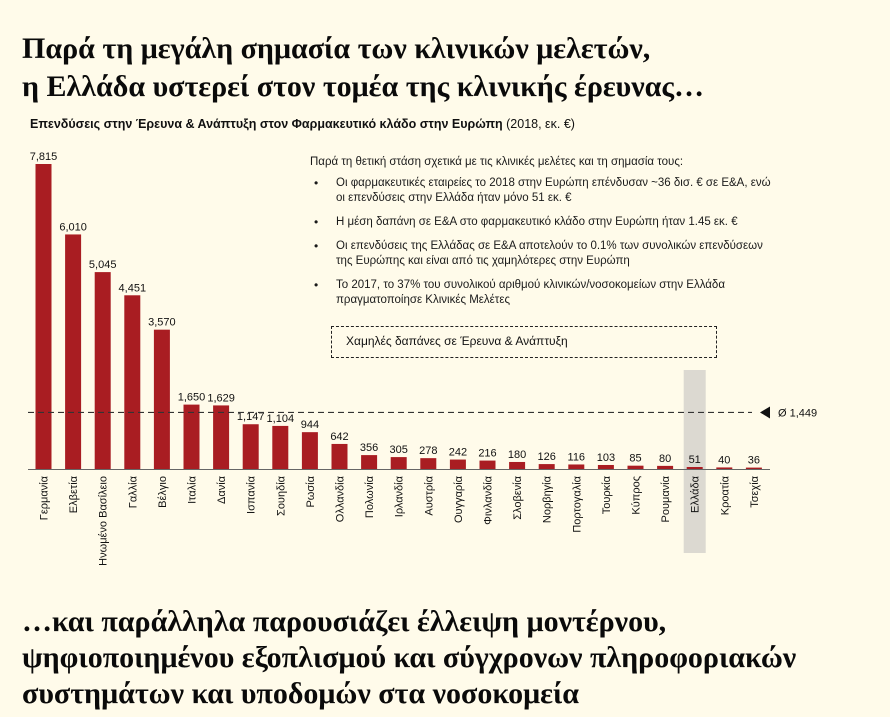 Image resolution: width=890 pixels, height=717 pixels. I want to click on category-label: Τουρκία, so click(607, 494).